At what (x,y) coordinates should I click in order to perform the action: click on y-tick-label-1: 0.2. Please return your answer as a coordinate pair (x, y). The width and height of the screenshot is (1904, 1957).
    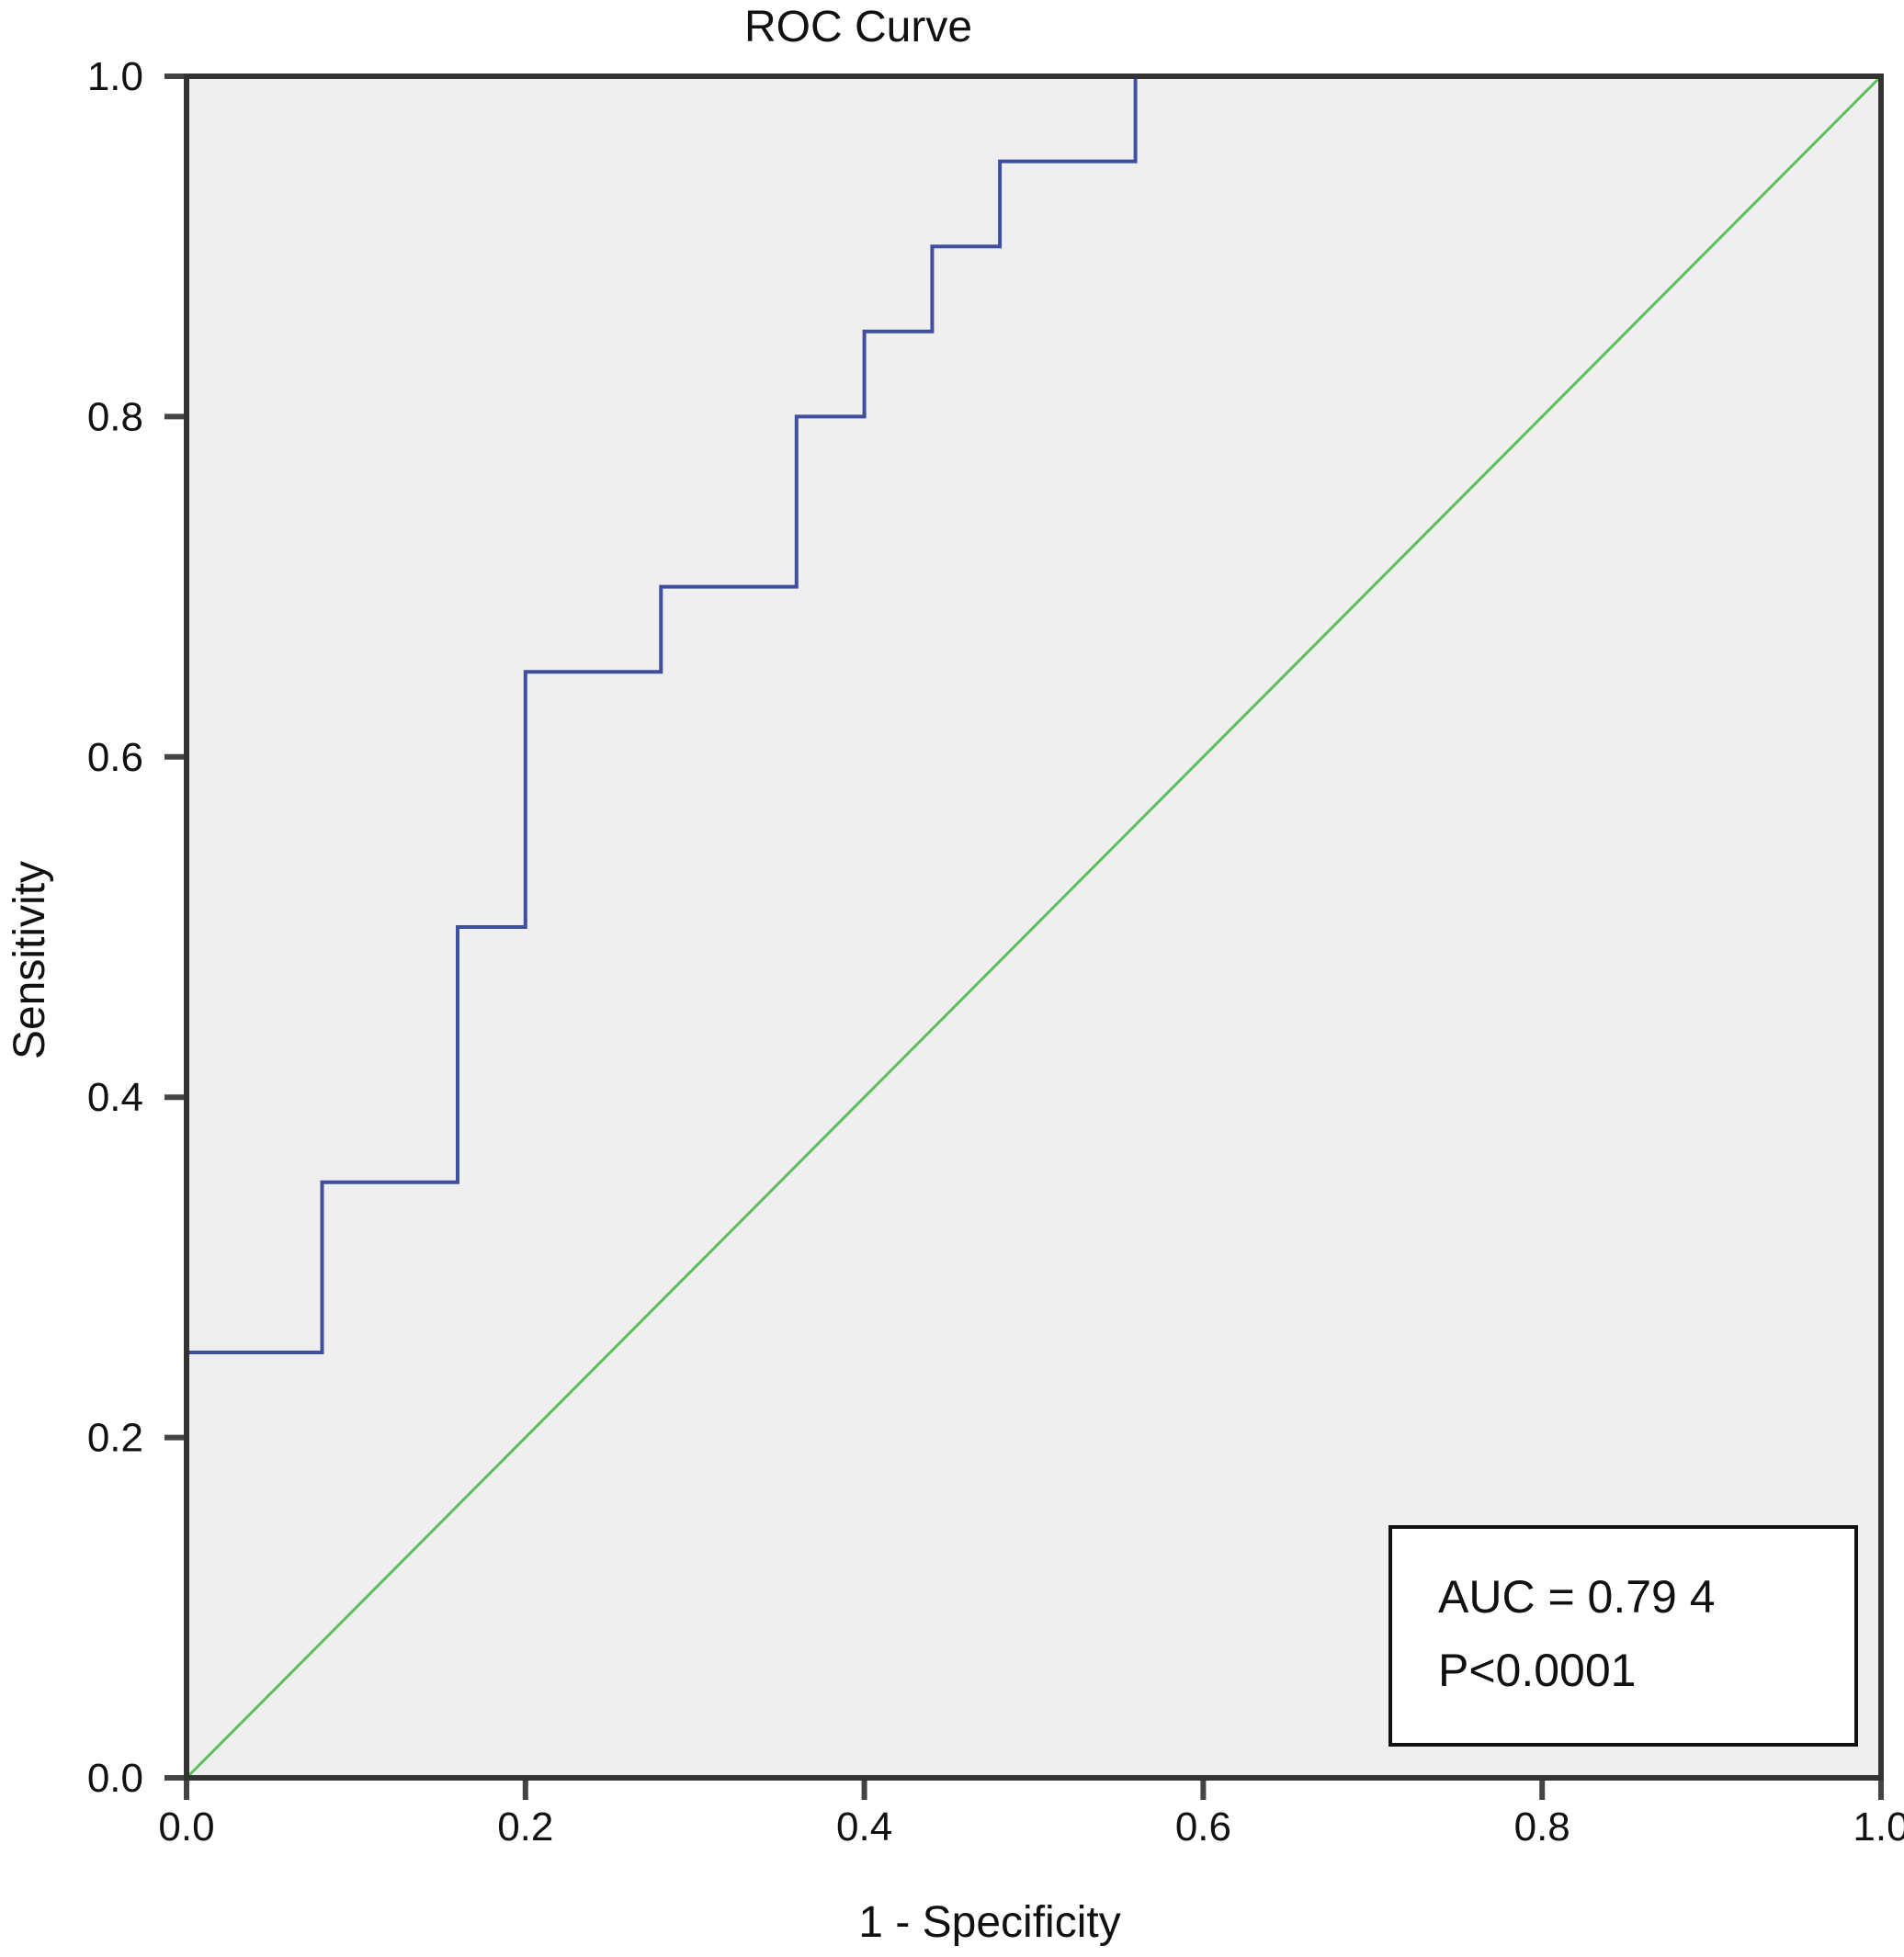
    Looking at the image, I should click on (115, 1438).